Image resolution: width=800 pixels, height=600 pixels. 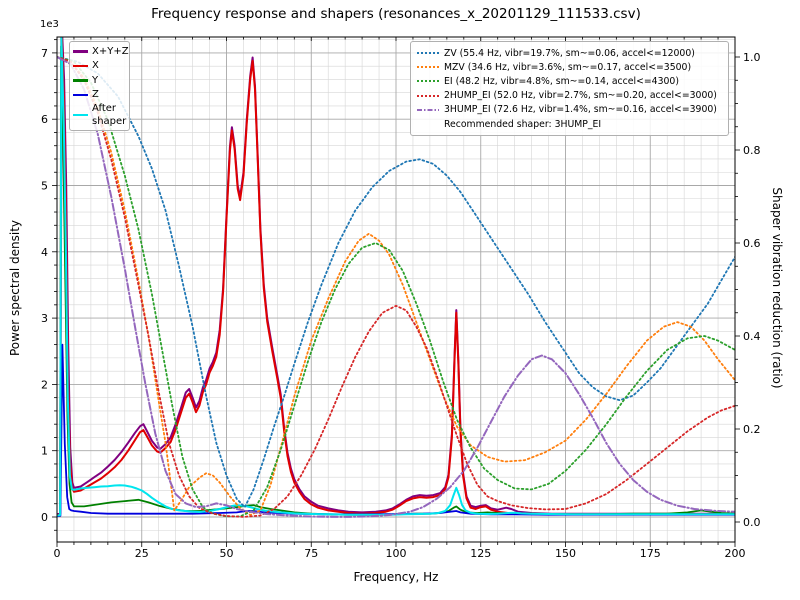 What do you see at coordinates (227, 553) in the screenshot?
I see `tick-label: 50` at bounding box center [227, 553].